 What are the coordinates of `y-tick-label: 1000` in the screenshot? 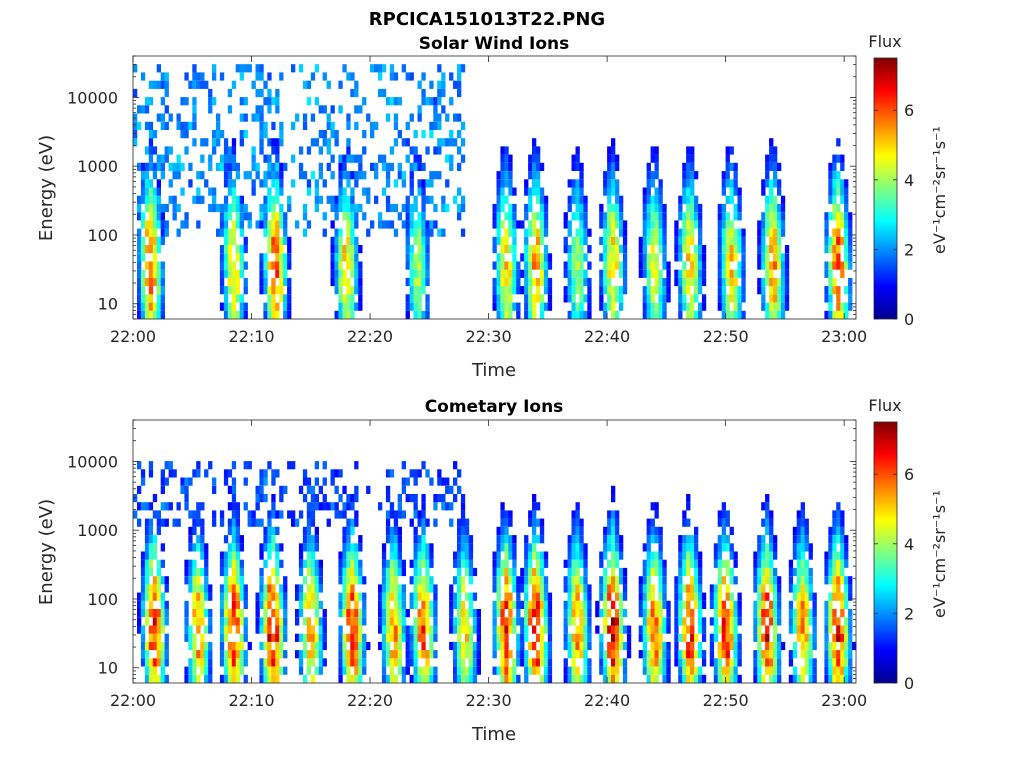 It's located at (97, 530).